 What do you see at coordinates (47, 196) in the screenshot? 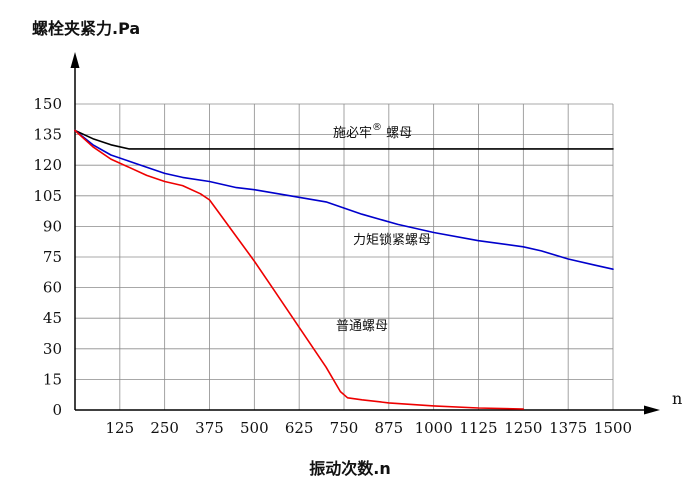
I see `y-tick-label: 105` at bounding box center [47, 196].